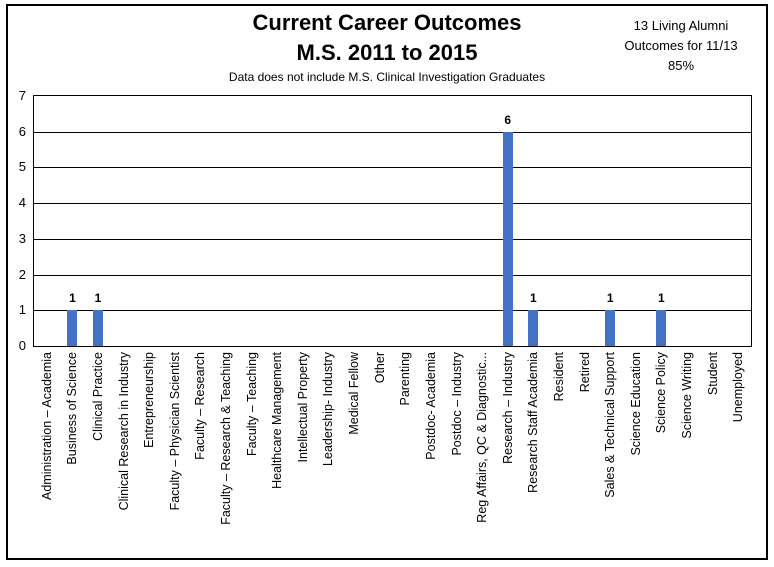 This screenshot has height=567, width=774. I want to click on x-category-label: Clinical Practice, so click(98, 396).